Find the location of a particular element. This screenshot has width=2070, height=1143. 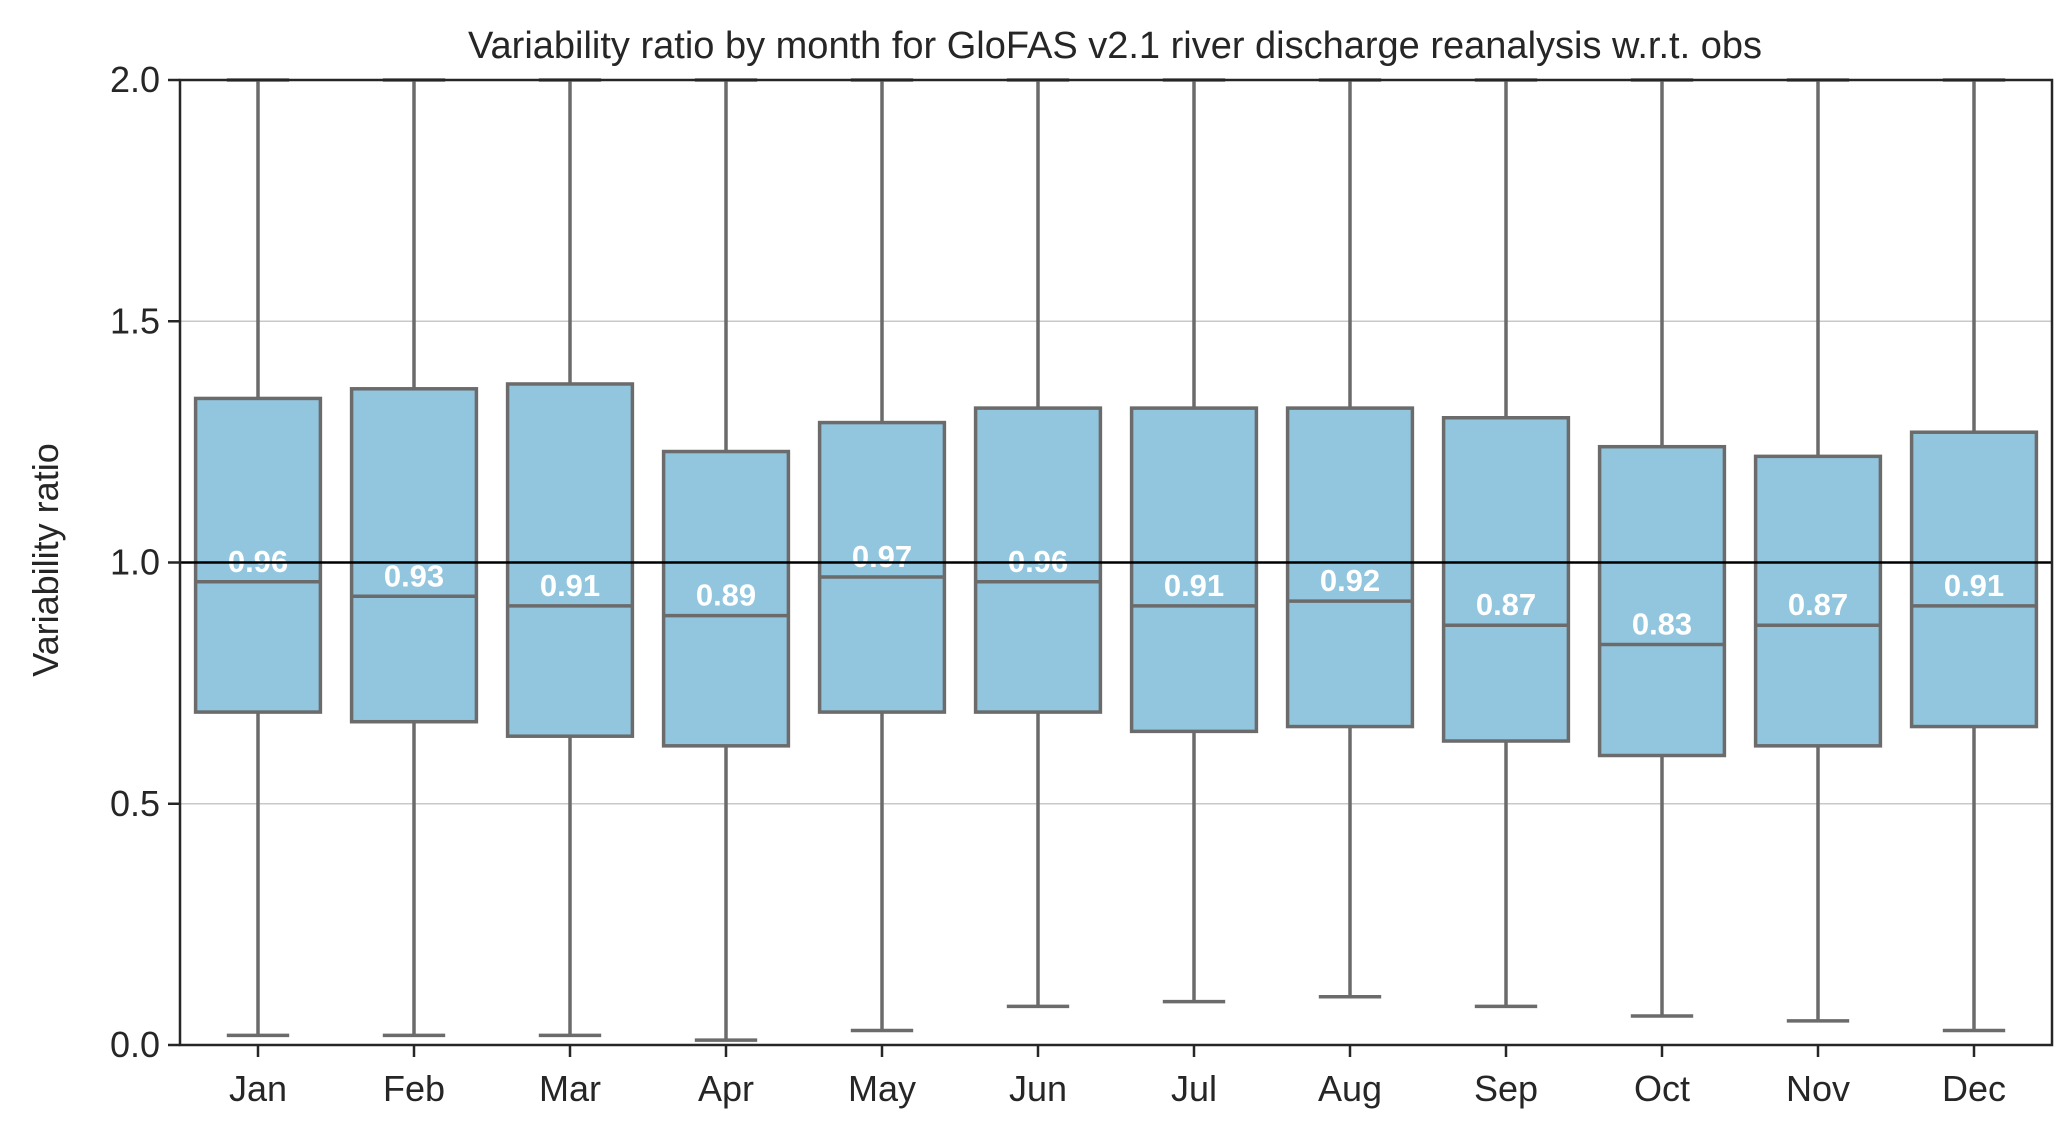

x-tick-label: Jul is located at coordinates (1194, 1088).